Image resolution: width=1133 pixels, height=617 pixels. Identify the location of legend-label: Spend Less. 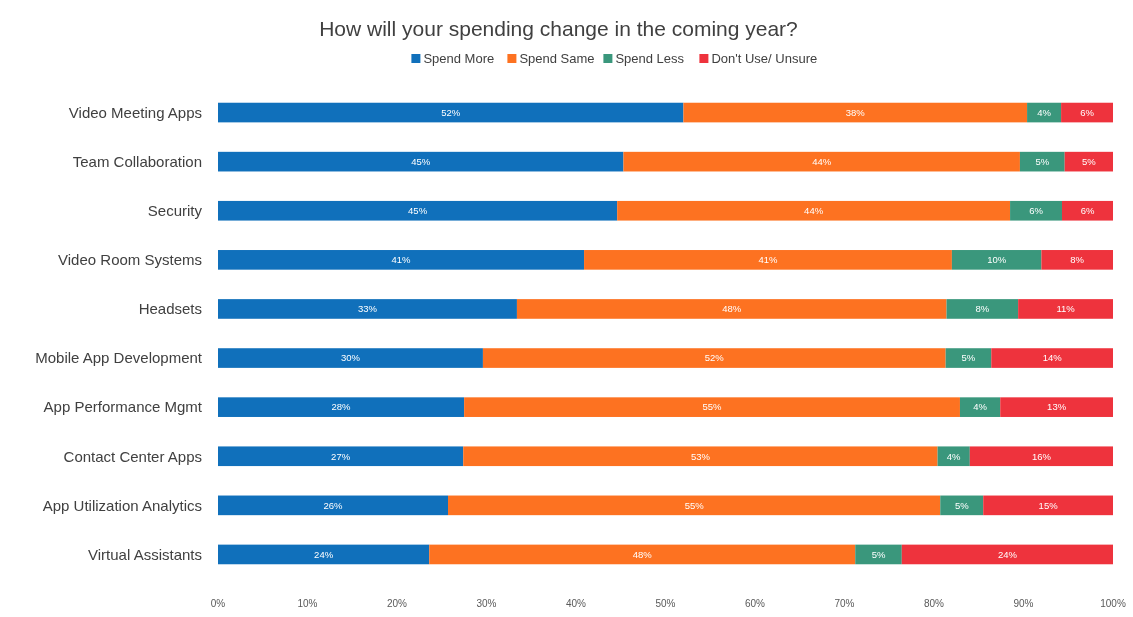
(650, 58).